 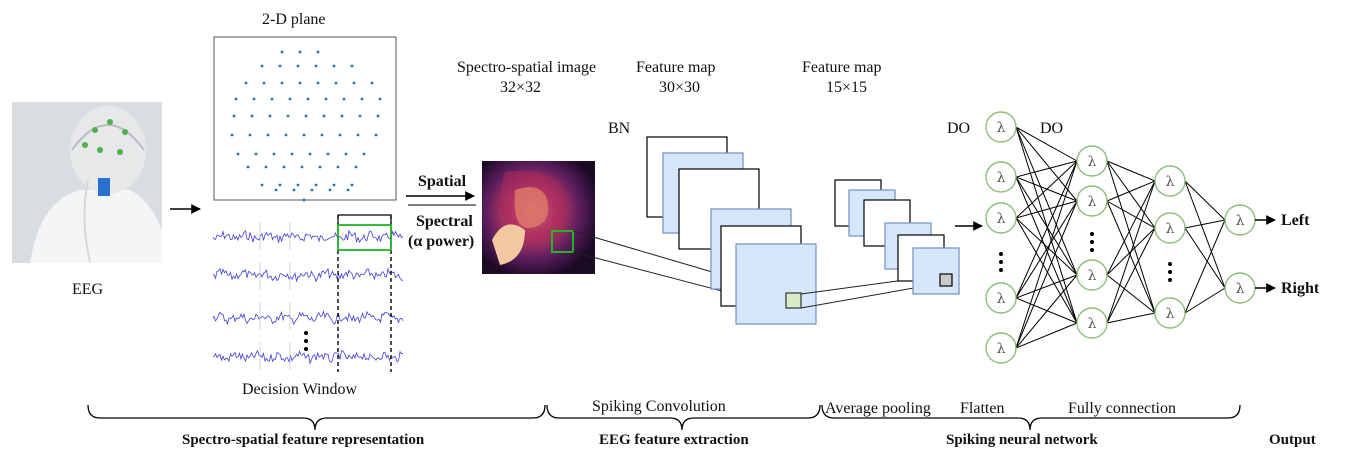 I want to click on image-patch-highlight, so click(x=562, y=241).